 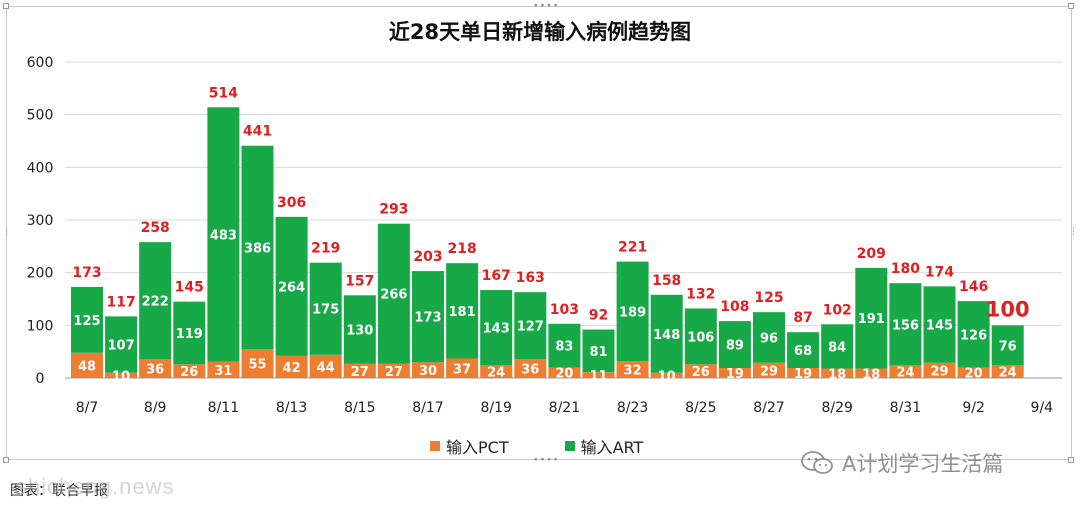 I want to click on x-tick-label: 9/2, so click(x=973, y=408).